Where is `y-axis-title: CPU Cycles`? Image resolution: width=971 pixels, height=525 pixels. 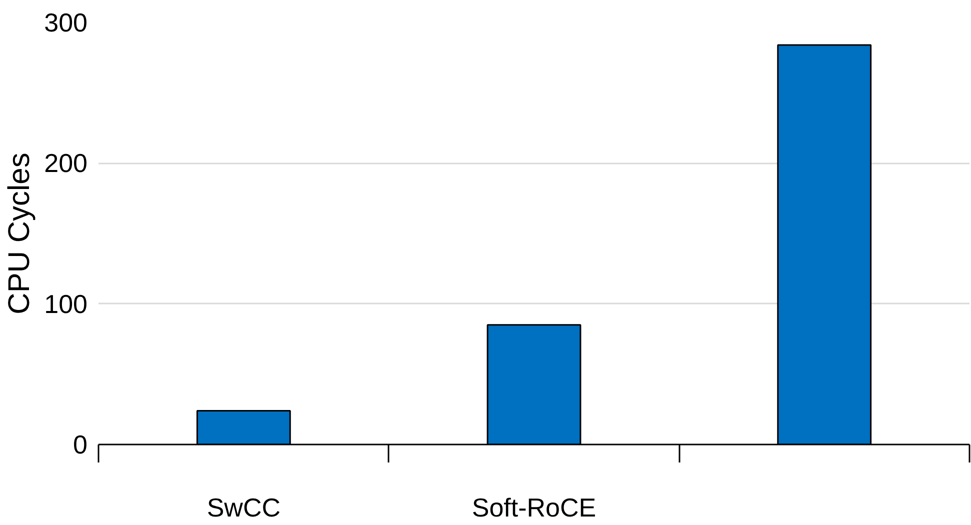
y-axis-title: CPU Cycles is located at coordinates (19, 233).